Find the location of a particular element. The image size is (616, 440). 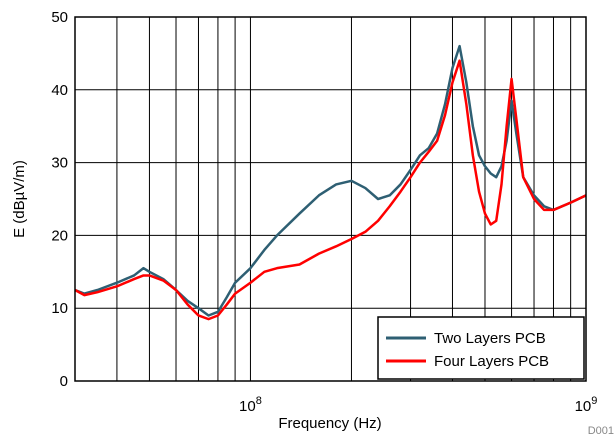

legend: Two Layers PCB Four Layers PCB is located at coordinates (481, 348).